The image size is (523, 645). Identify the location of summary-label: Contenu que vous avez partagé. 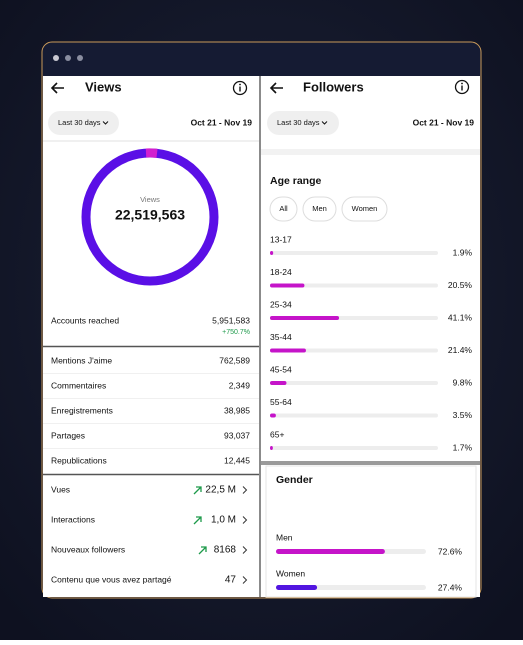
(111, 579).